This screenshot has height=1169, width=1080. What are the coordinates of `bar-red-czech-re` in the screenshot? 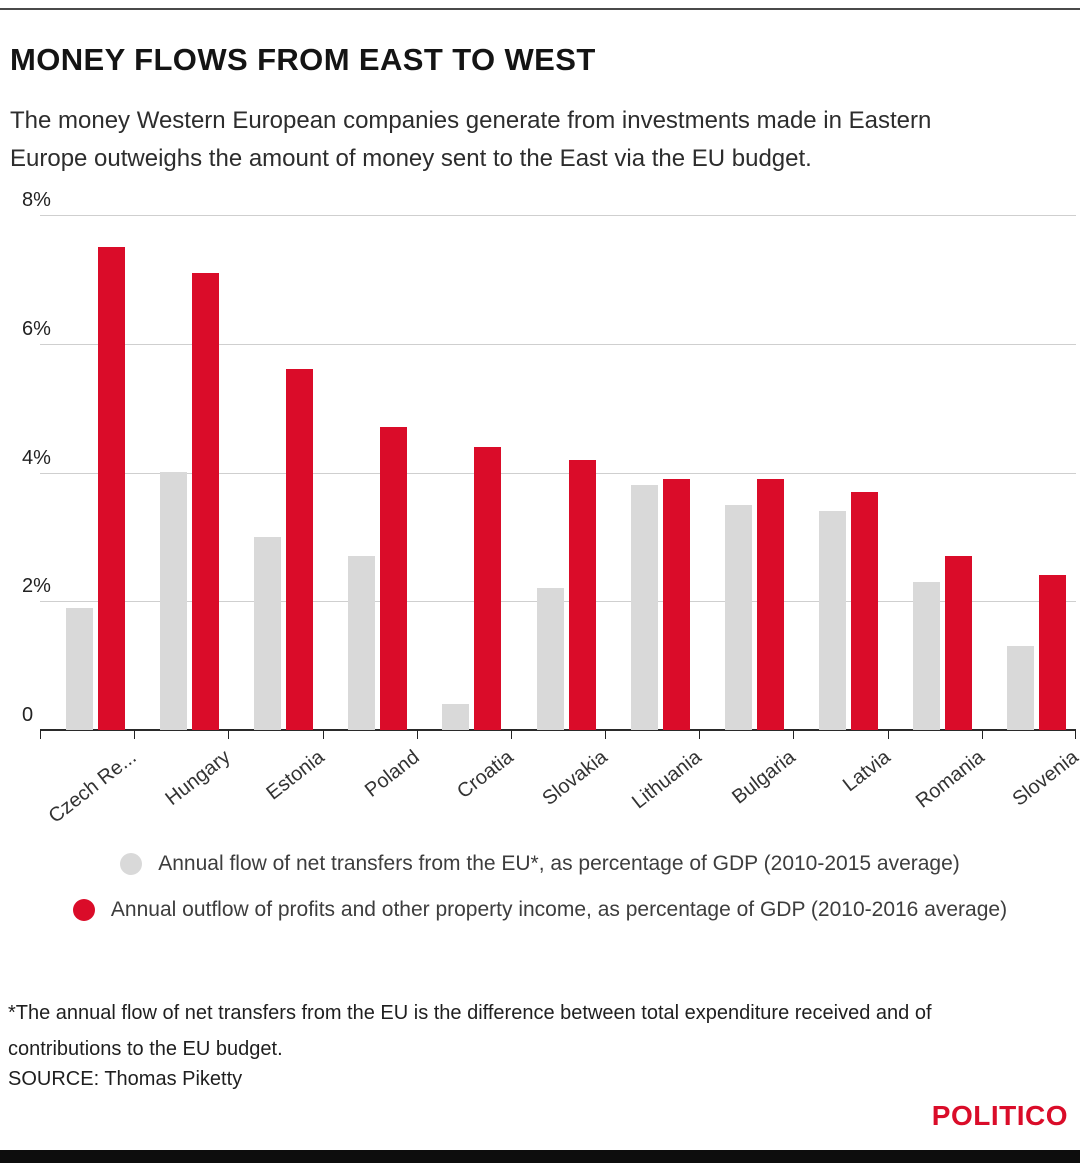 It's located at (111, 488).